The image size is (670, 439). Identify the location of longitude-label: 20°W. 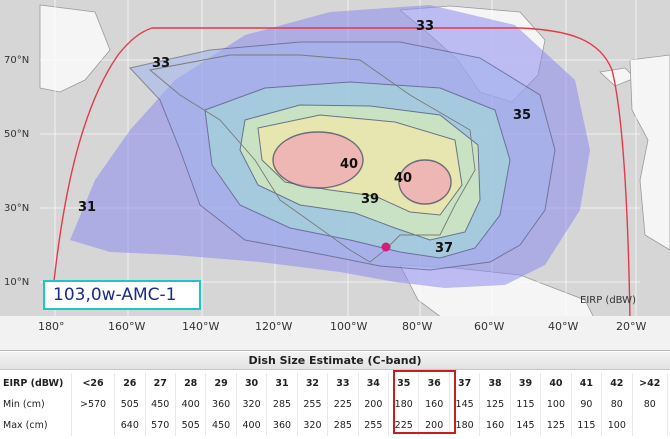
(631, 326).